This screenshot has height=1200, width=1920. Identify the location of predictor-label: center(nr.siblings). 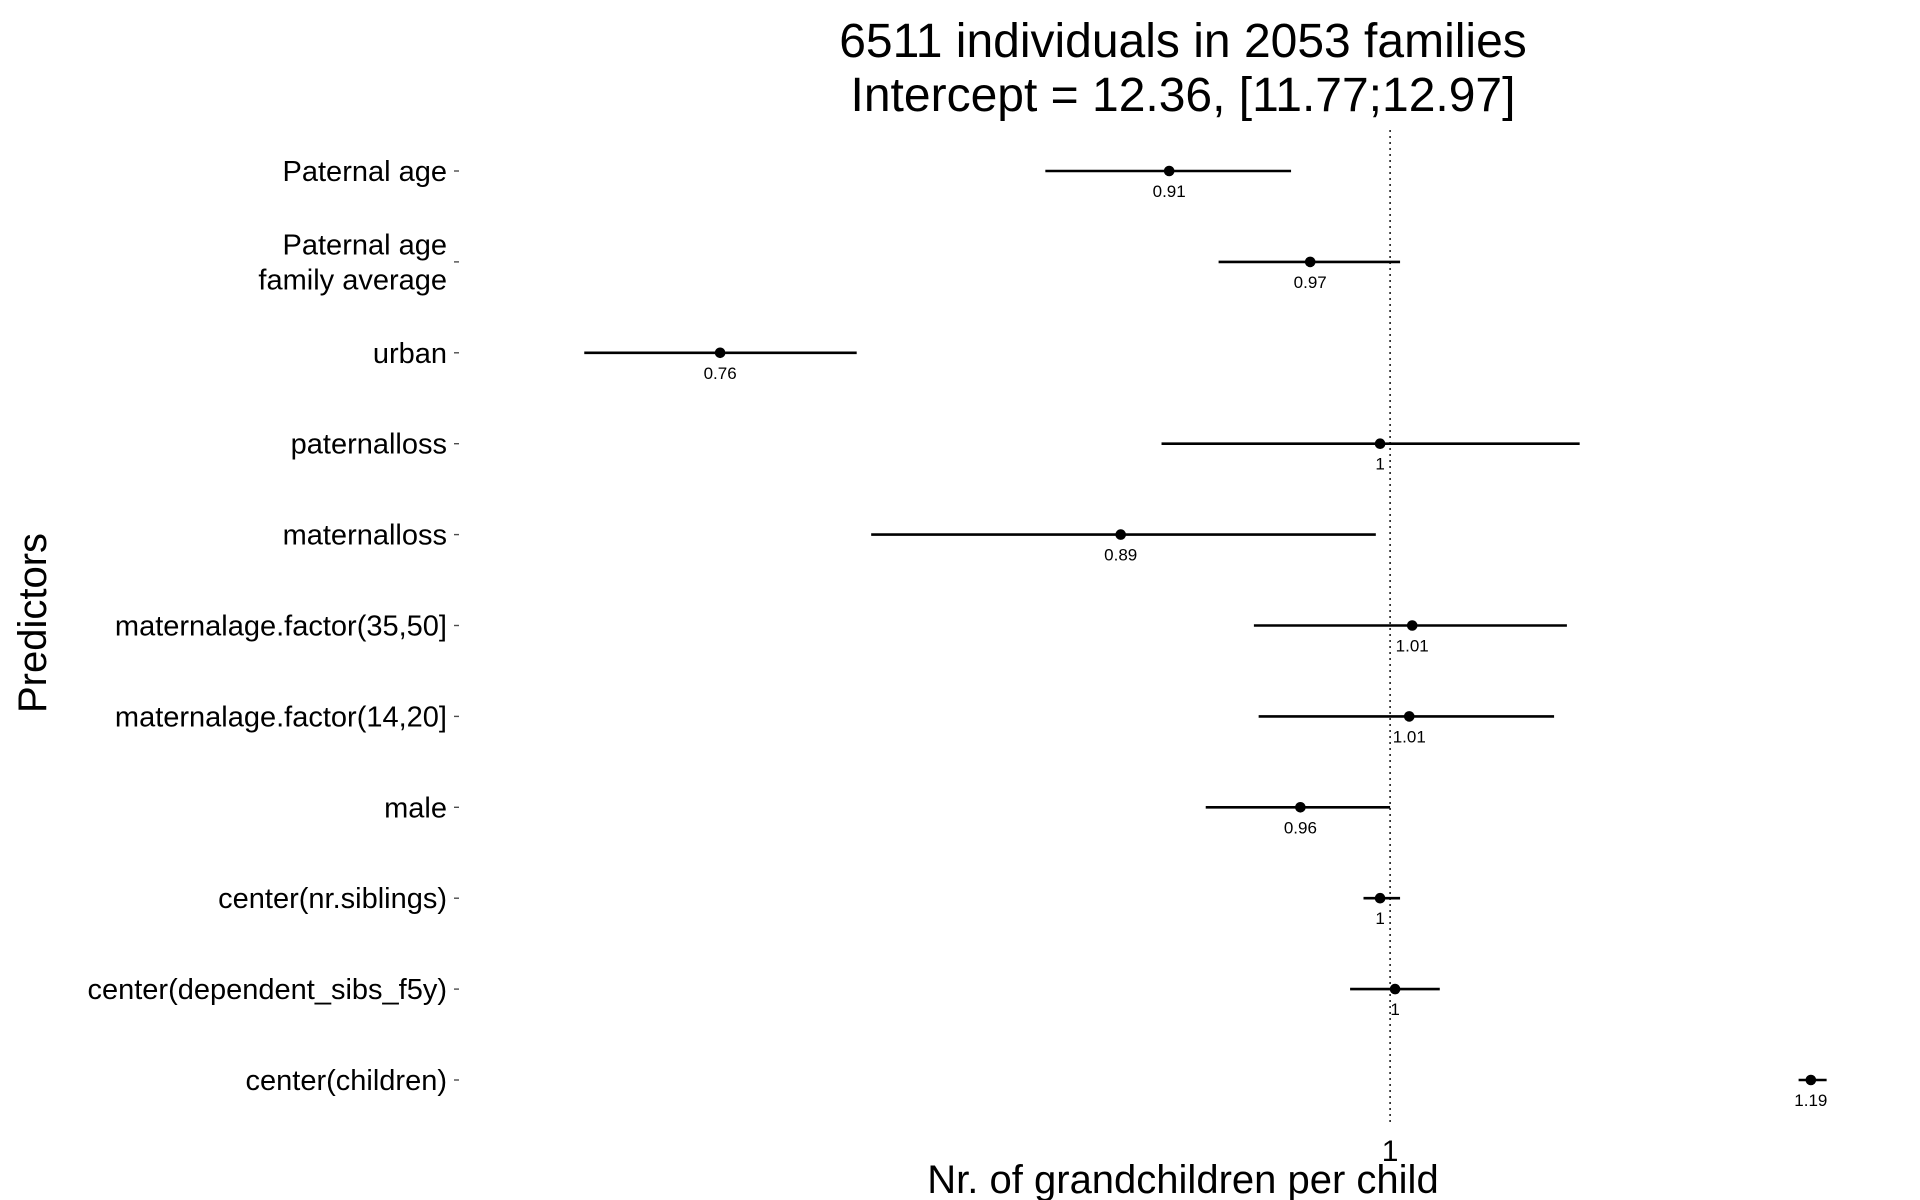
(332, 899).